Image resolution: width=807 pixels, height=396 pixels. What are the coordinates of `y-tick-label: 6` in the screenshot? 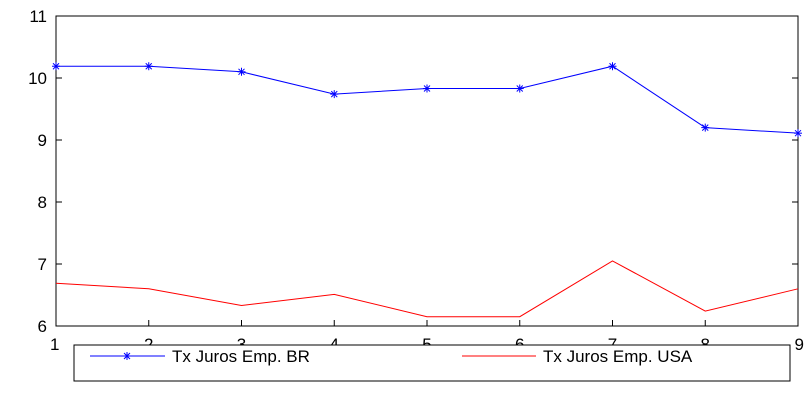 It's located at (42, 326).